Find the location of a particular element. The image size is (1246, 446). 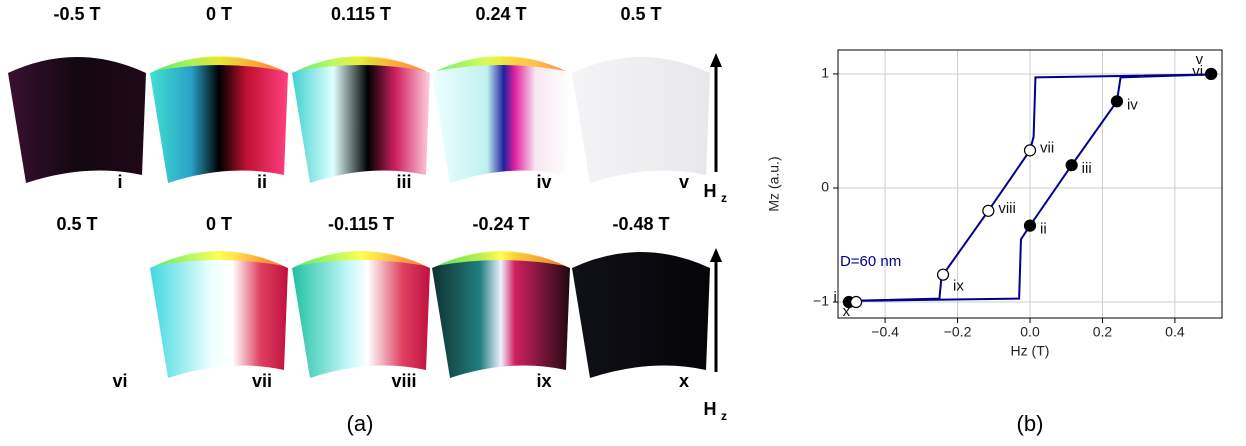

field-label: 0.24 T is located at coordinates (500, 14).